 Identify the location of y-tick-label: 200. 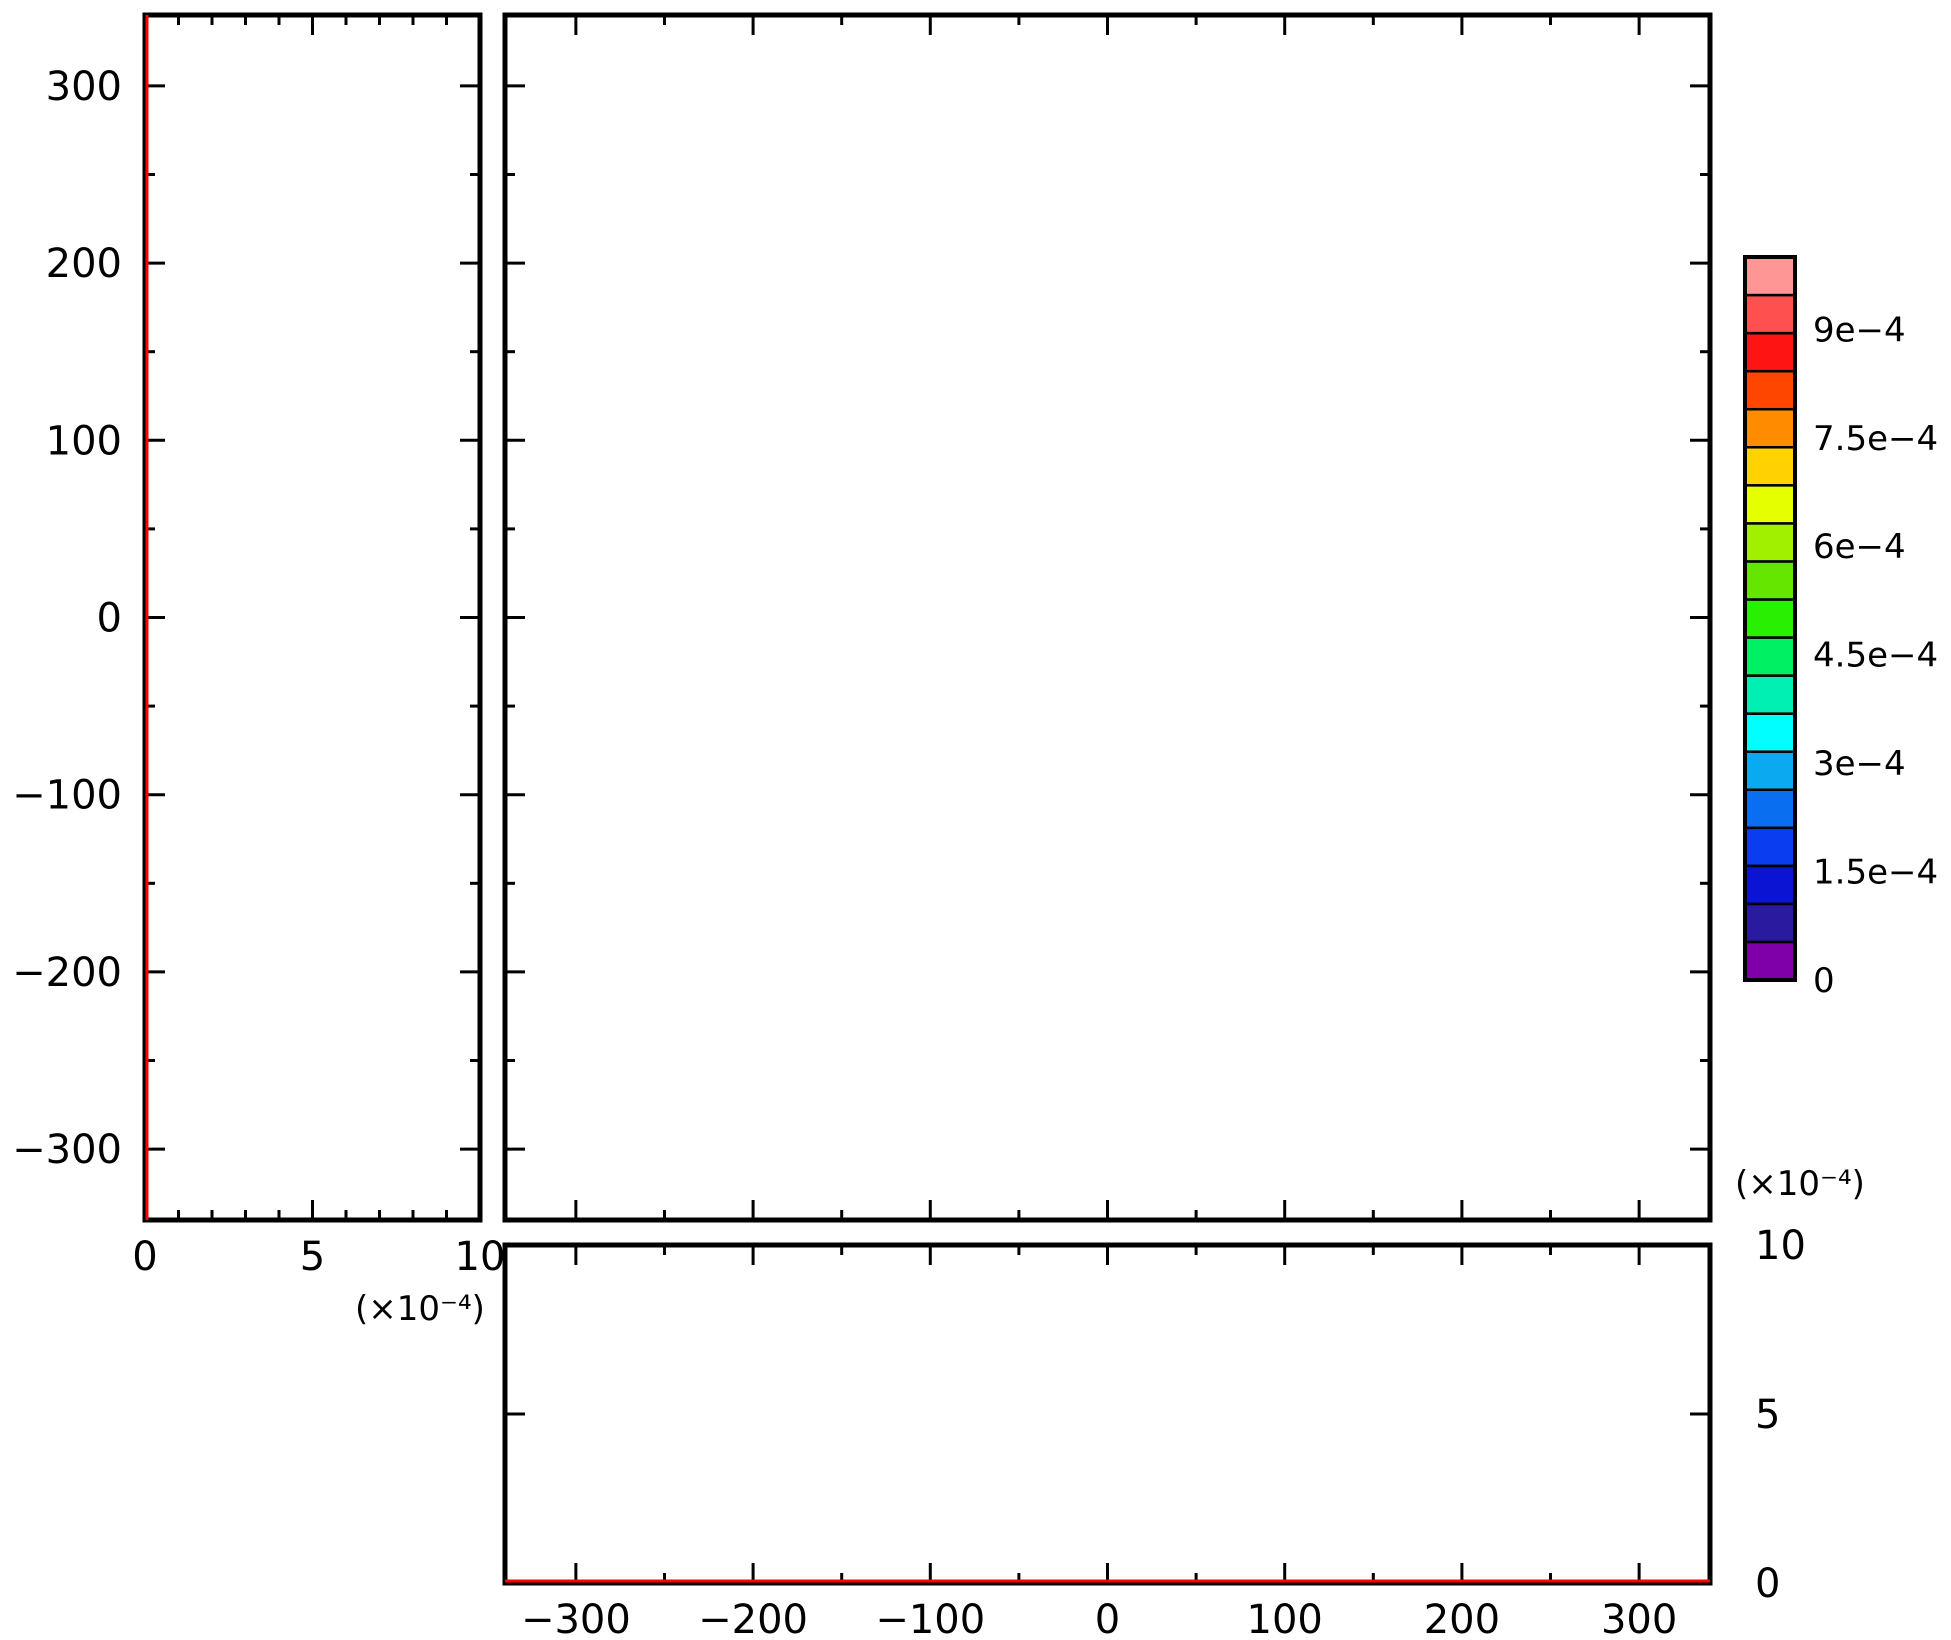
(84, 264).